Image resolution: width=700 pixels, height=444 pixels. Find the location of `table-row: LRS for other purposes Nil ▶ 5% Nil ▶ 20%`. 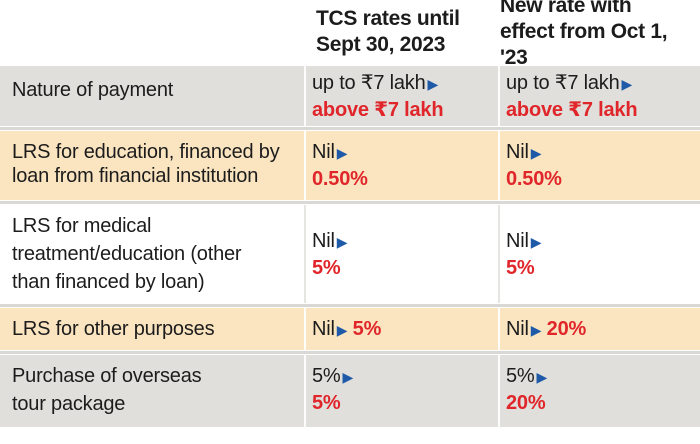

table-row: LRS for other purposes Nil ▶ 5% Nil ▶ 20% is located at coordinates (350, 329).